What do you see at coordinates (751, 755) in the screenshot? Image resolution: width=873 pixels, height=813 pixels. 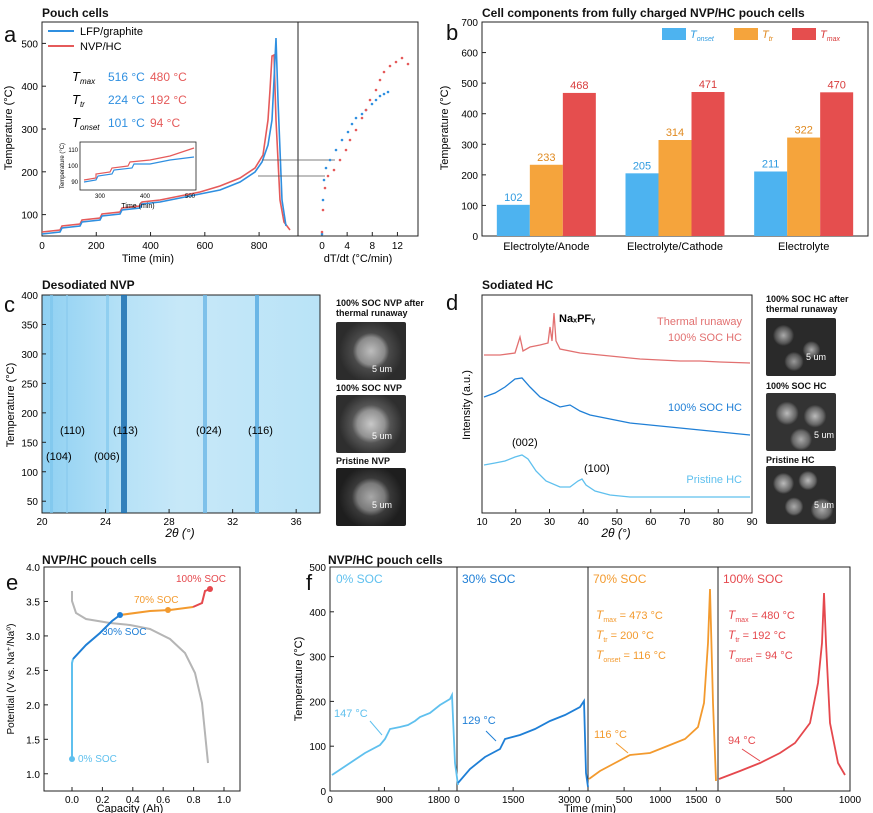 I see `arrow-100soc` at bounding box center [751, 755].